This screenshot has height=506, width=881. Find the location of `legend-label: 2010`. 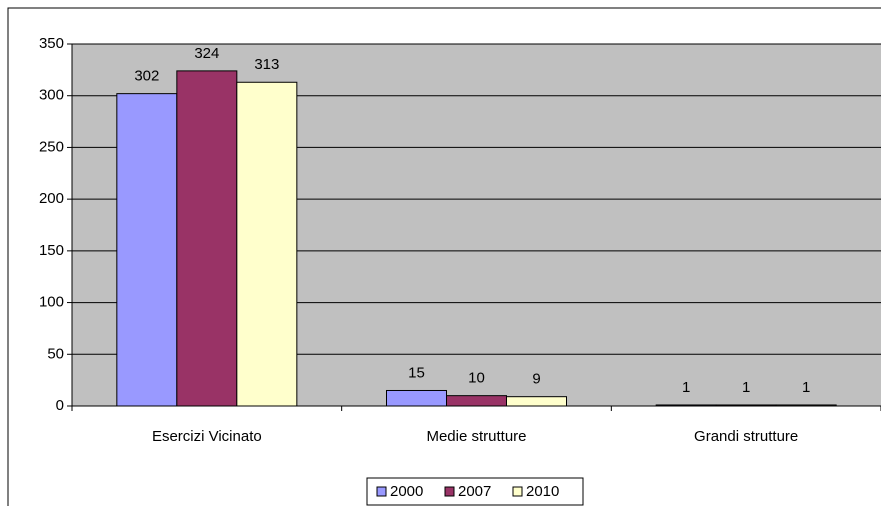

legend-label: 2010 is located at coordinates (542, 491).